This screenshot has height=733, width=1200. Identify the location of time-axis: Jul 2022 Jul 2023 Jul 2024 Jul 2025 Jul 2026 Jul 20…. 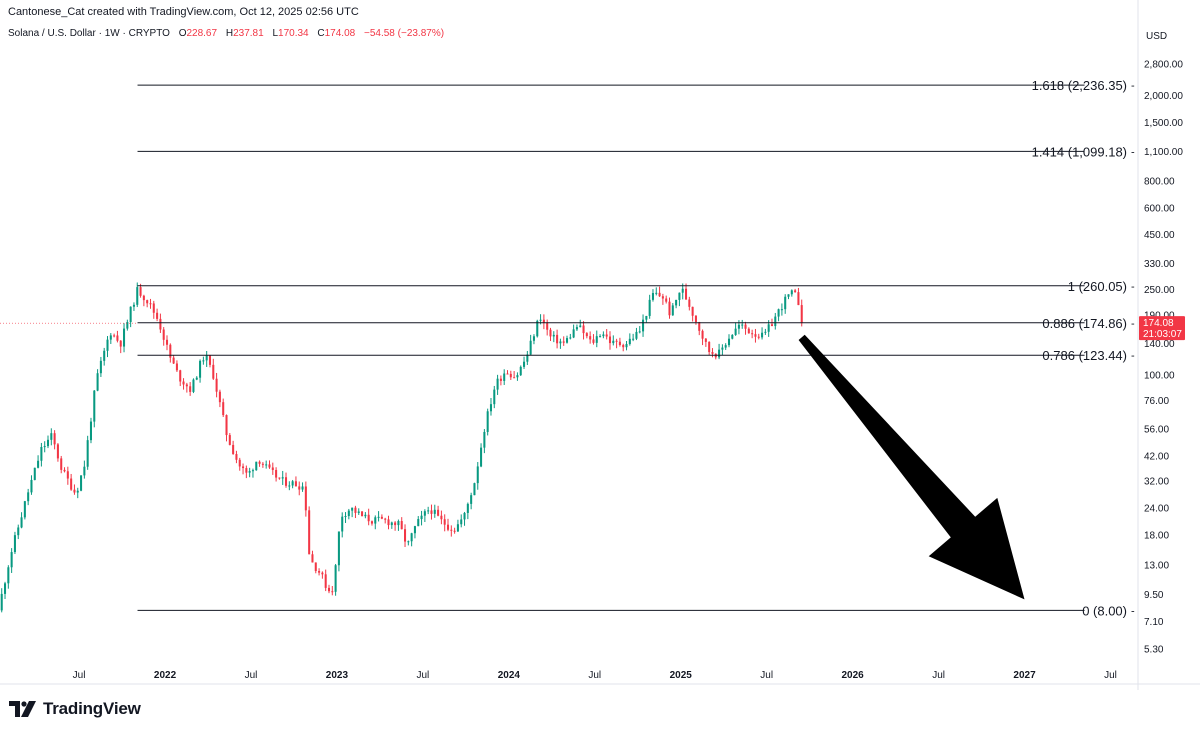
(595, 675).